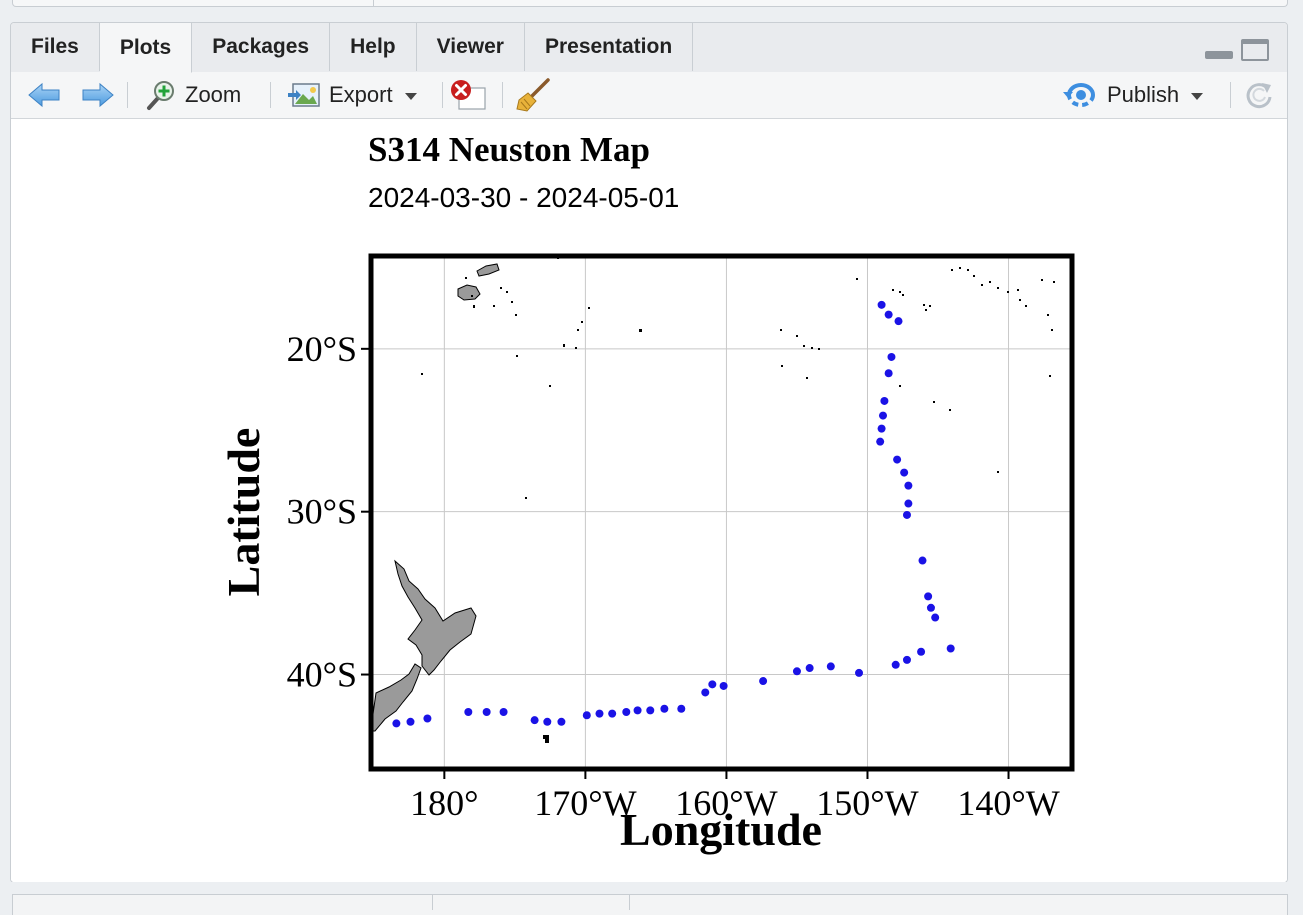  Describe the element at coordinates (435, 617) in the screenshot. I see `new-zealand-north-island` at that location.